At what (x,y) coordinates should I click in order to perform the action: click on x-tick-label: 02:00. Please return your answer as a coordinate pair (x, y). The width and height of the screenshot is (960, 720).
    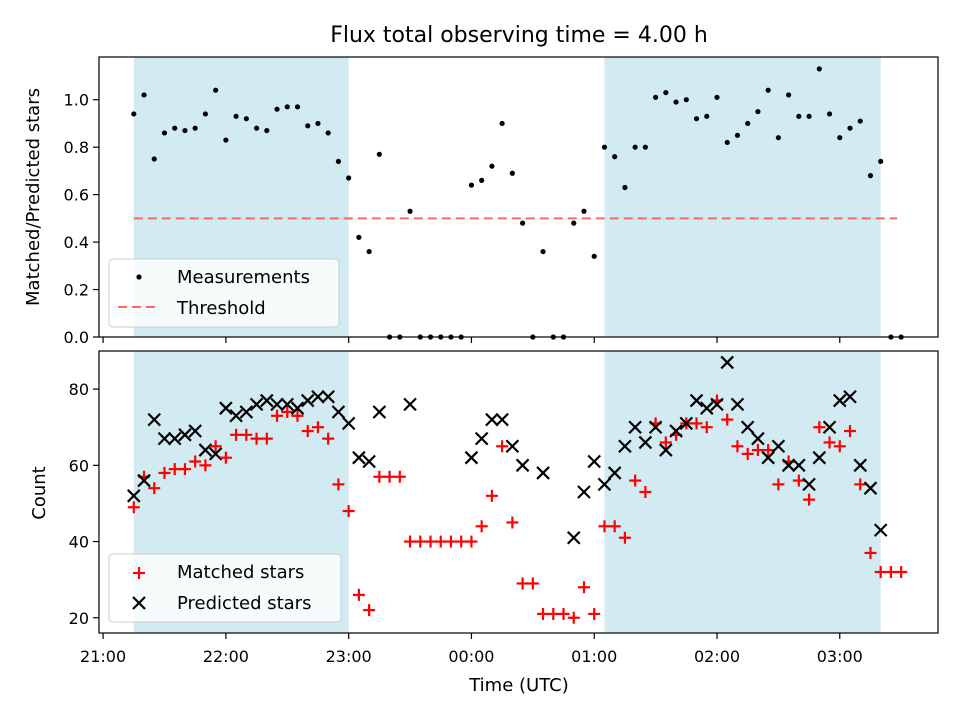
    Looking at the image, I should click on (717, 656).